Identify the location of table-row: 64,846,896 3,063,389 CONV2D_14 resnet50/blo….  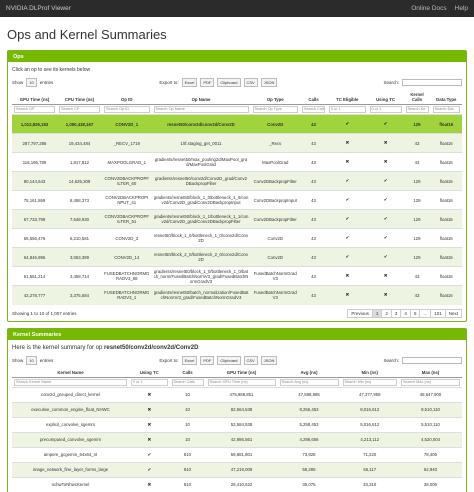
(237, 257).